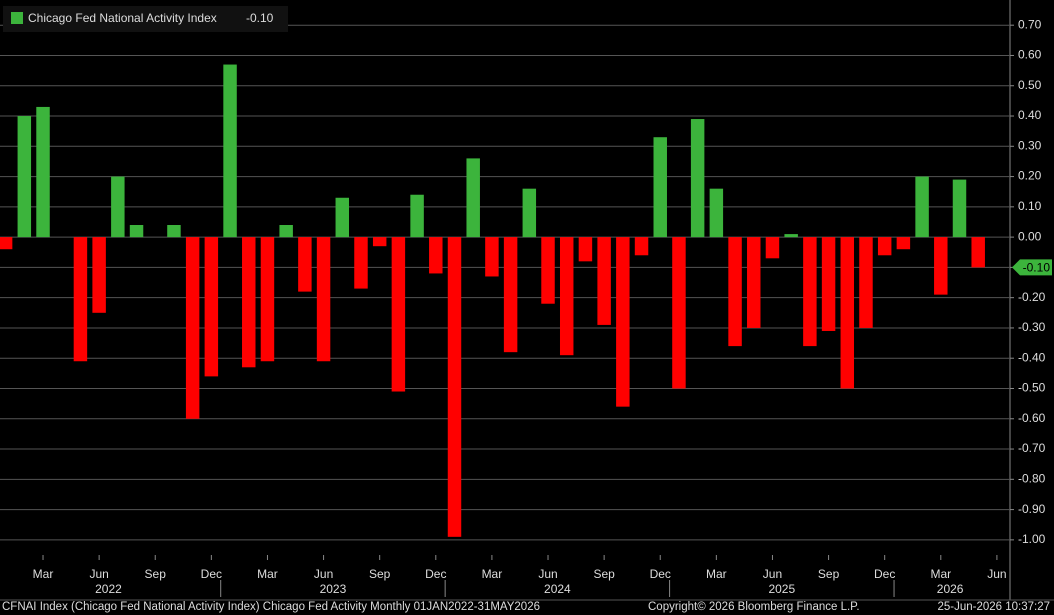 The height and width of the screenshot is (615, 1054). I want to click on legend-swatch, so click(17, 18).